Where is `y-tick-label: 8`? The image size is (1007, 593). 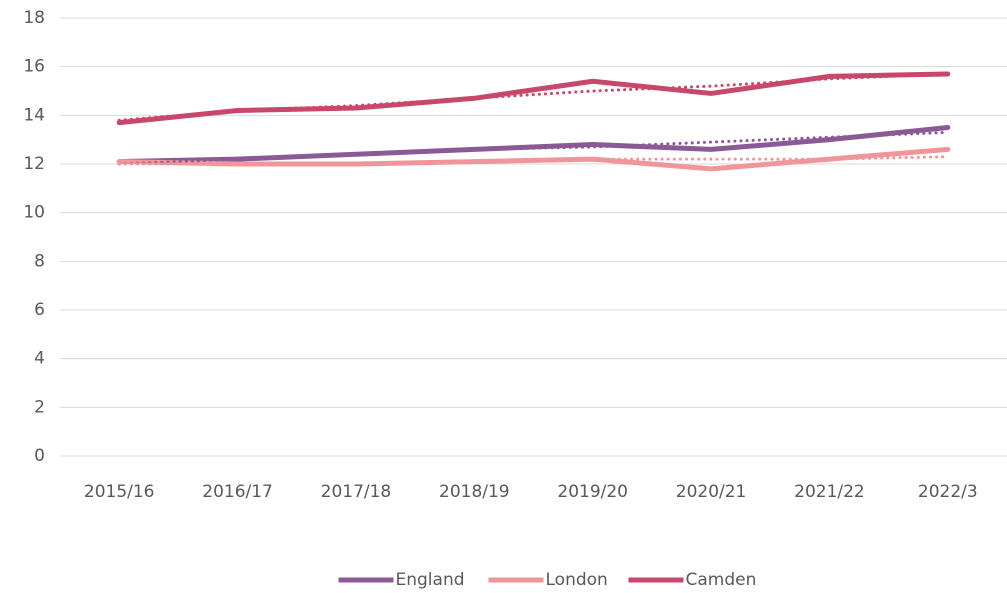
y-tick-label: 8 is located at coordinates (39, 261).